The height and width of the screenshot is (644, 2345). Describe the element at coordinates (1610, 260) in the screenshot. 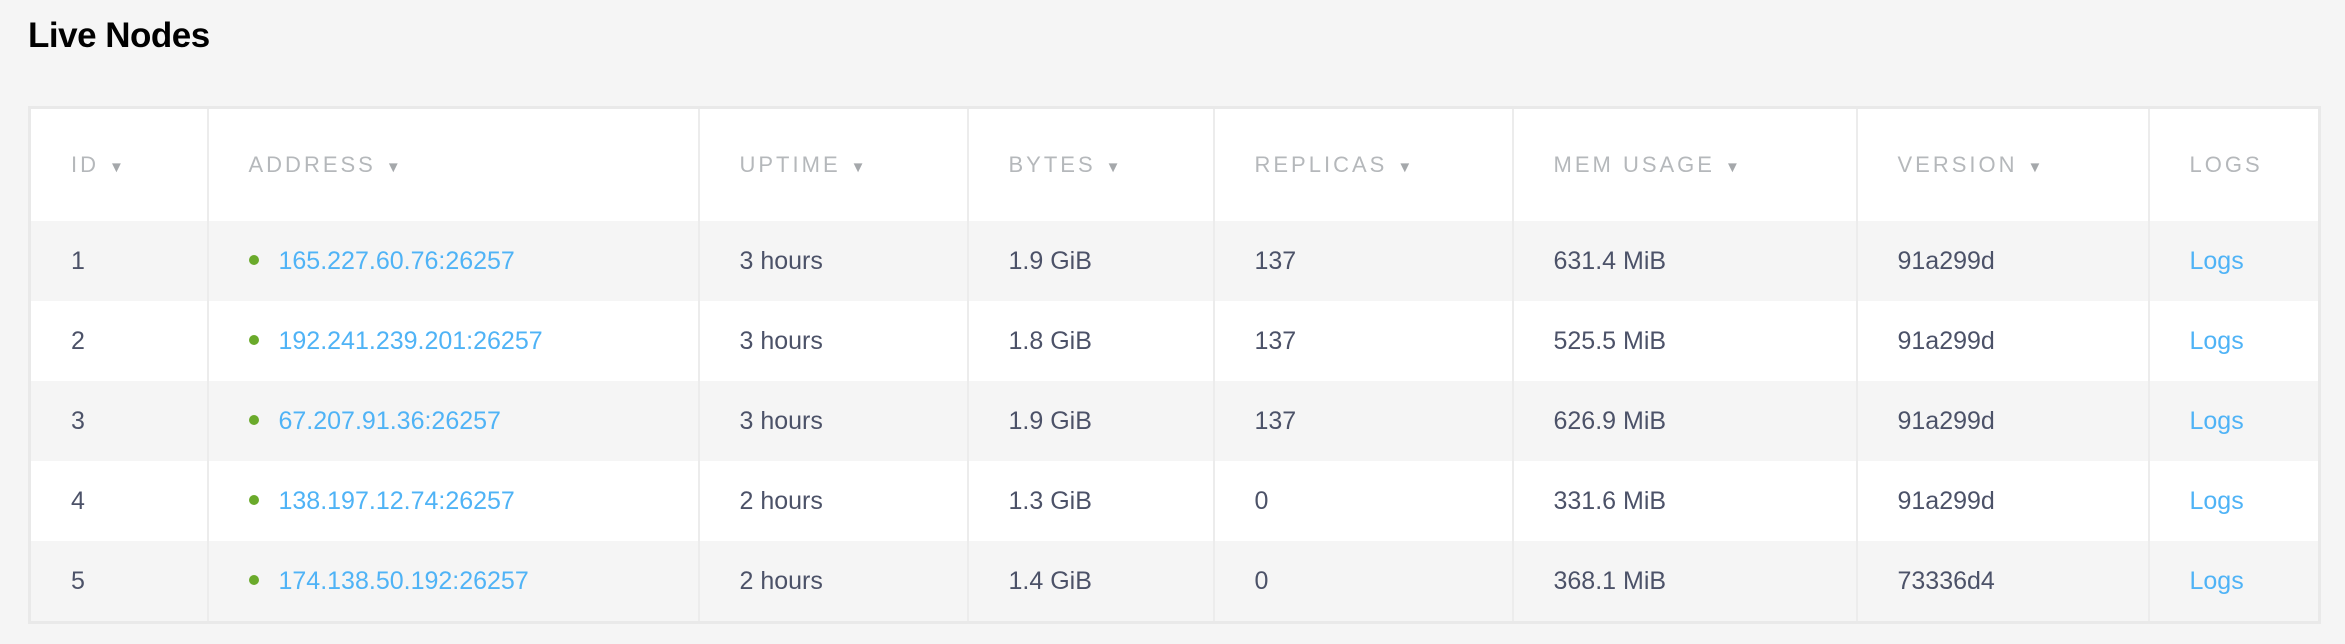

I see `mem-value: 631.4 MiB` at that location.